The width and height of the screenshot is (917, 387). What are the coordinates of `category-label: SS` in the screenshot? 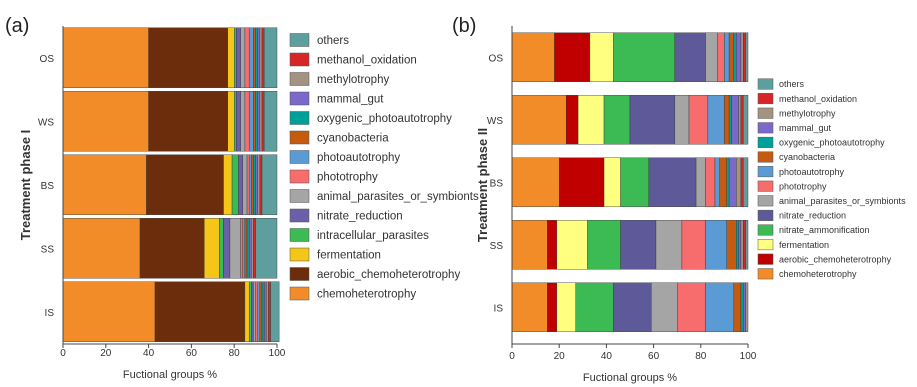 It's located at (497, 246).